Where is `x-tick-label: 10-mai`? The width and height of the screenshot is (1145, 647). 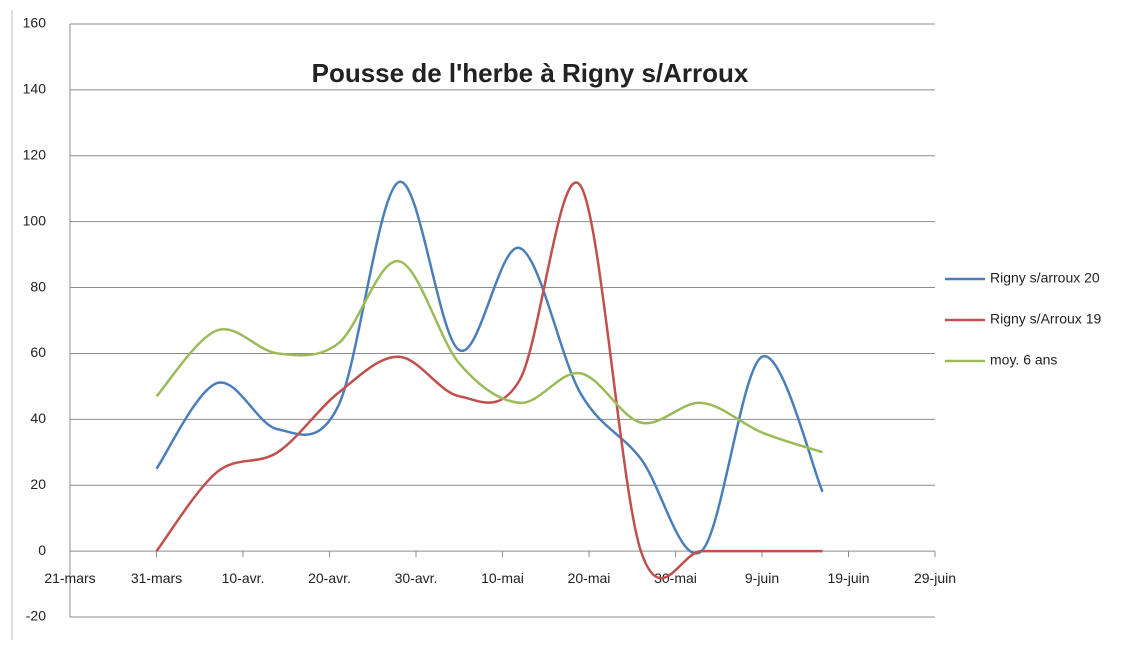
x-tick-label: 10-mai is located at coordinates (502, 578).